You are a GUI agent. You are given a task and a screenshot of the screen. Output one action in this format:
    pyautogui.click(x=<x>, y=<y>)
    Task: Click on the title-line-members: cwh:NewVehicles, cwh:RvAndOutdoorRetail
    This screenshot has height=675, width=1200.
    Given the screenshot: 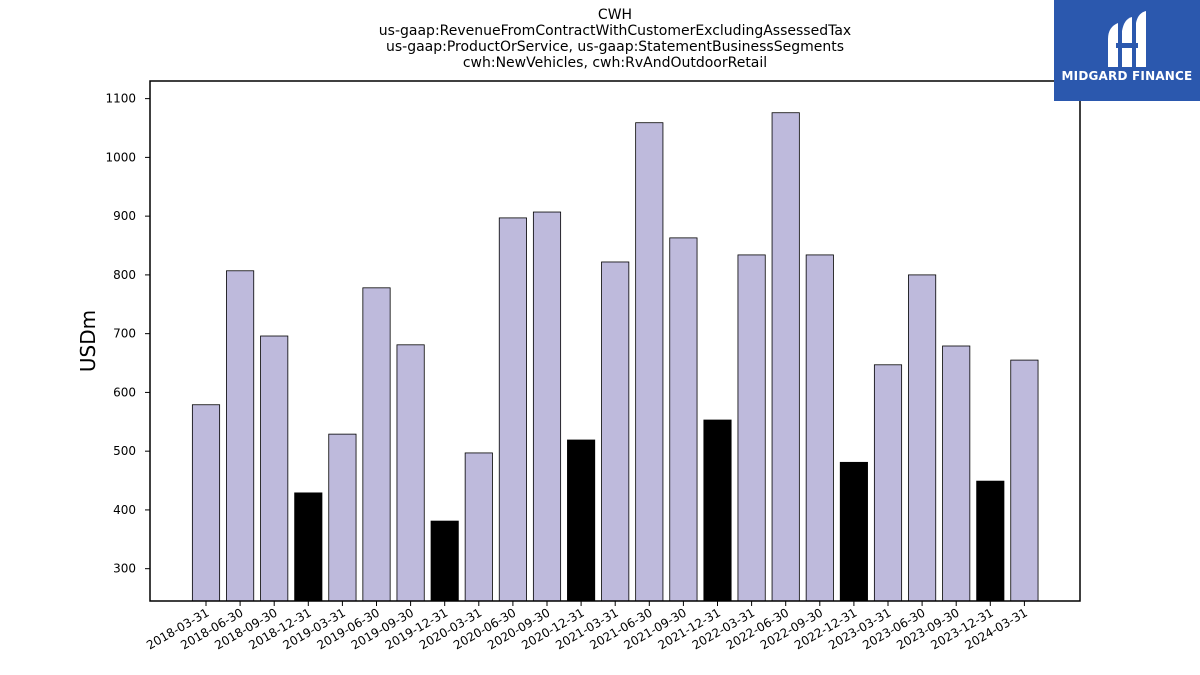 What is the action you would take?
    pyautogui.click(x=615, y=63)
    